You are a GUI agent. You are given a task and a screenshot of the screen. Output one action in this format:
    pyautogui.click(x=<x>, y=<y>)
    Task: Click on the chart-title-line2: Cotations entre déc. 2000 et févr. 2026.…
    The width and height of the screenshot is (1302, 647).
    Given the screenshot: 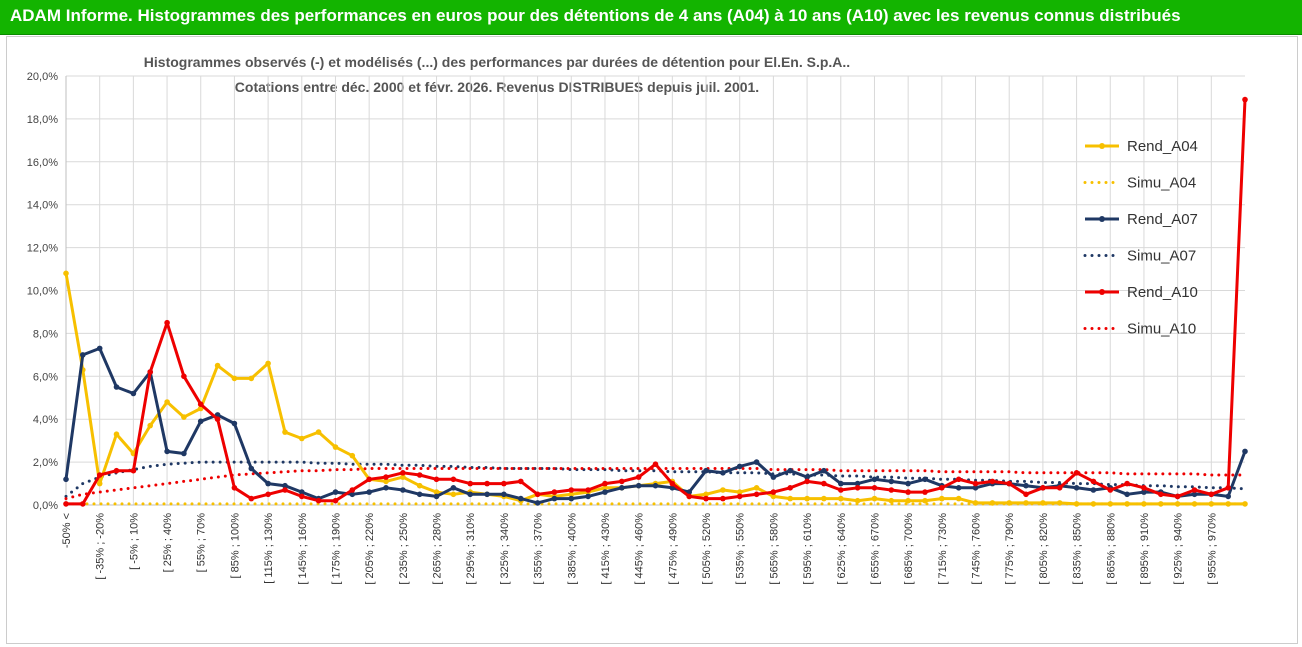 What is the action you would take?
    pyautogui.click(x=497, y=87)
    